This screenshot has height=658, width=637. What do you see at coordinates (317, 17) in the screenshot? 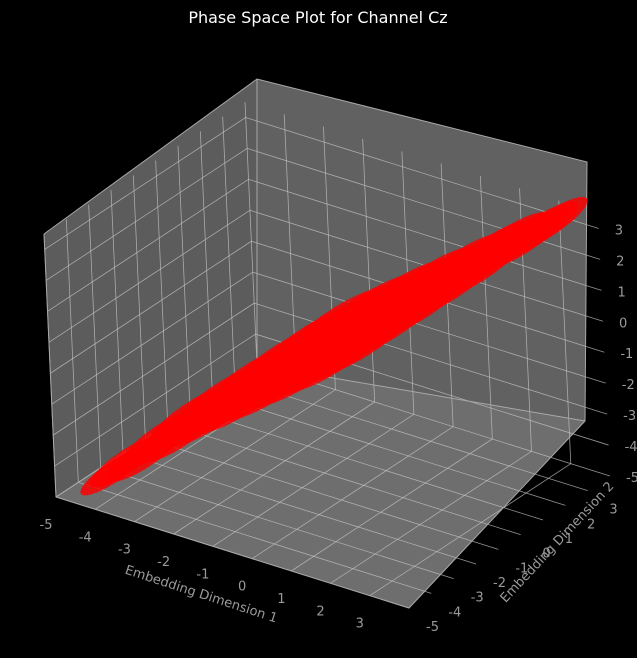
I see `chart-title: Phase Space Plot for Channel Cz` at bounding box center [317, 17].